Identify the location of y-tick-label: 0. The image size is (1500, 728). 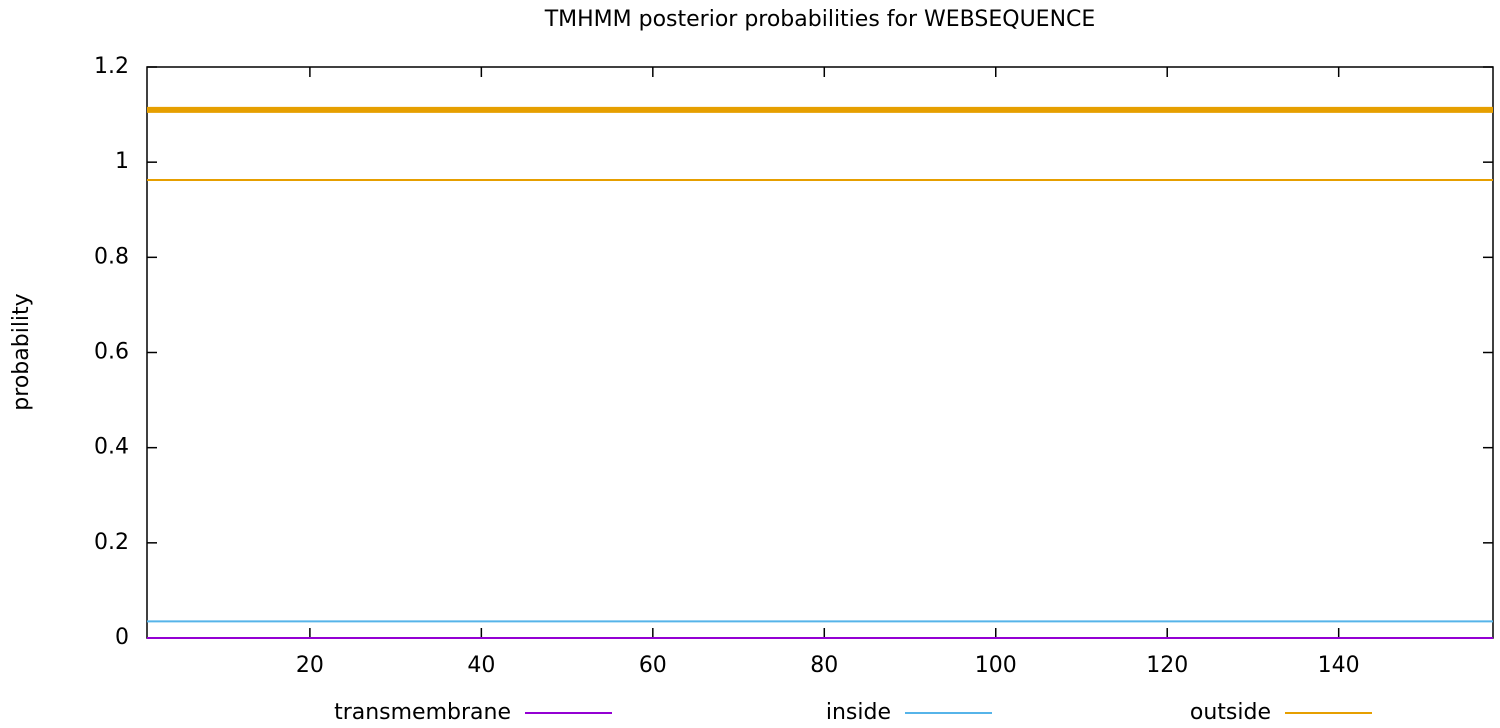
(122, 637).